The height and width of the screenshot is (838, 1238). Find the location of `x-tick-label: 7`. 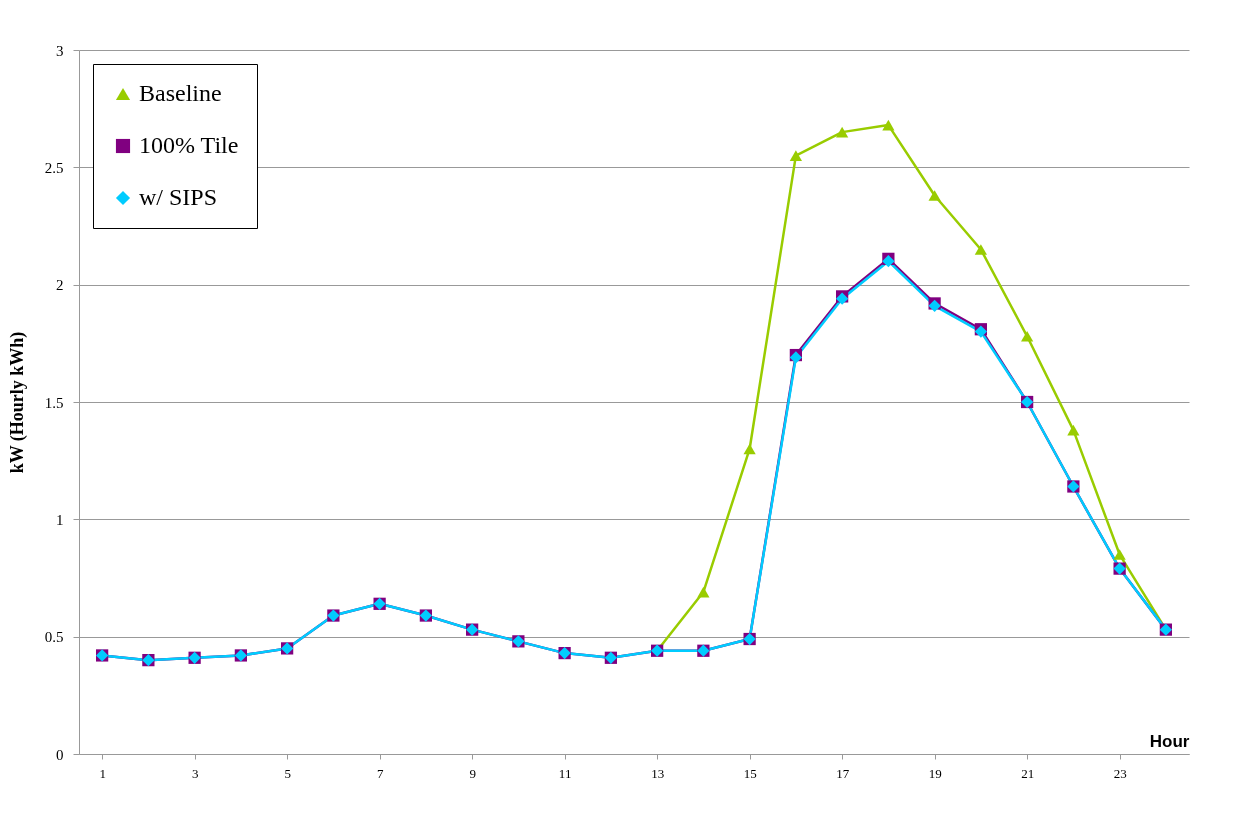

x-tick-label: 7 is located at coordinates (380, 773).